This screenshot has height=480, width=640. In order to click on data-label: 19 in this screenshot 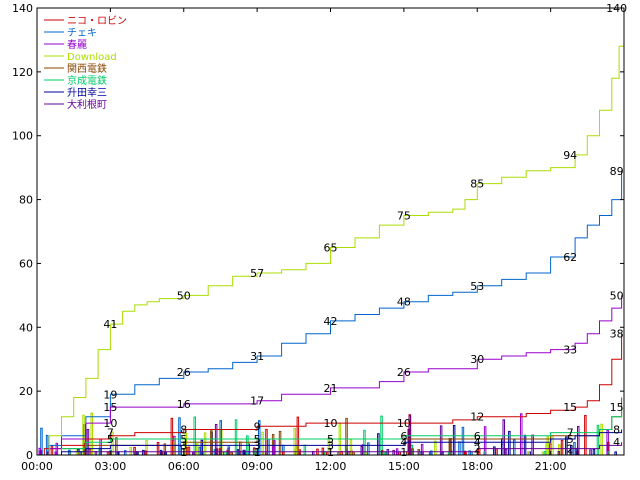, I will do `click(110, 394)`.